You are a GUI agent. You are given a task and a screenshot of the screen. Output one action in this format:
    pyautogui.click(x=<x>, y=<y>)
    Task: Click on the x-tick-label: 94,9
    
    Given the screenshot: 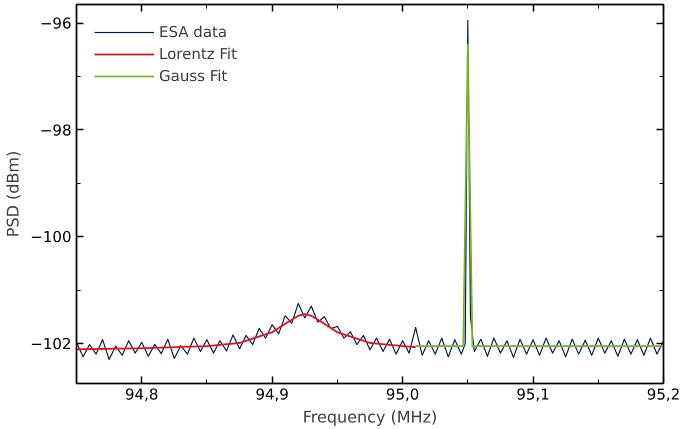 What is the action you would take?
    pyautogui.click(x=272, y=395)
    